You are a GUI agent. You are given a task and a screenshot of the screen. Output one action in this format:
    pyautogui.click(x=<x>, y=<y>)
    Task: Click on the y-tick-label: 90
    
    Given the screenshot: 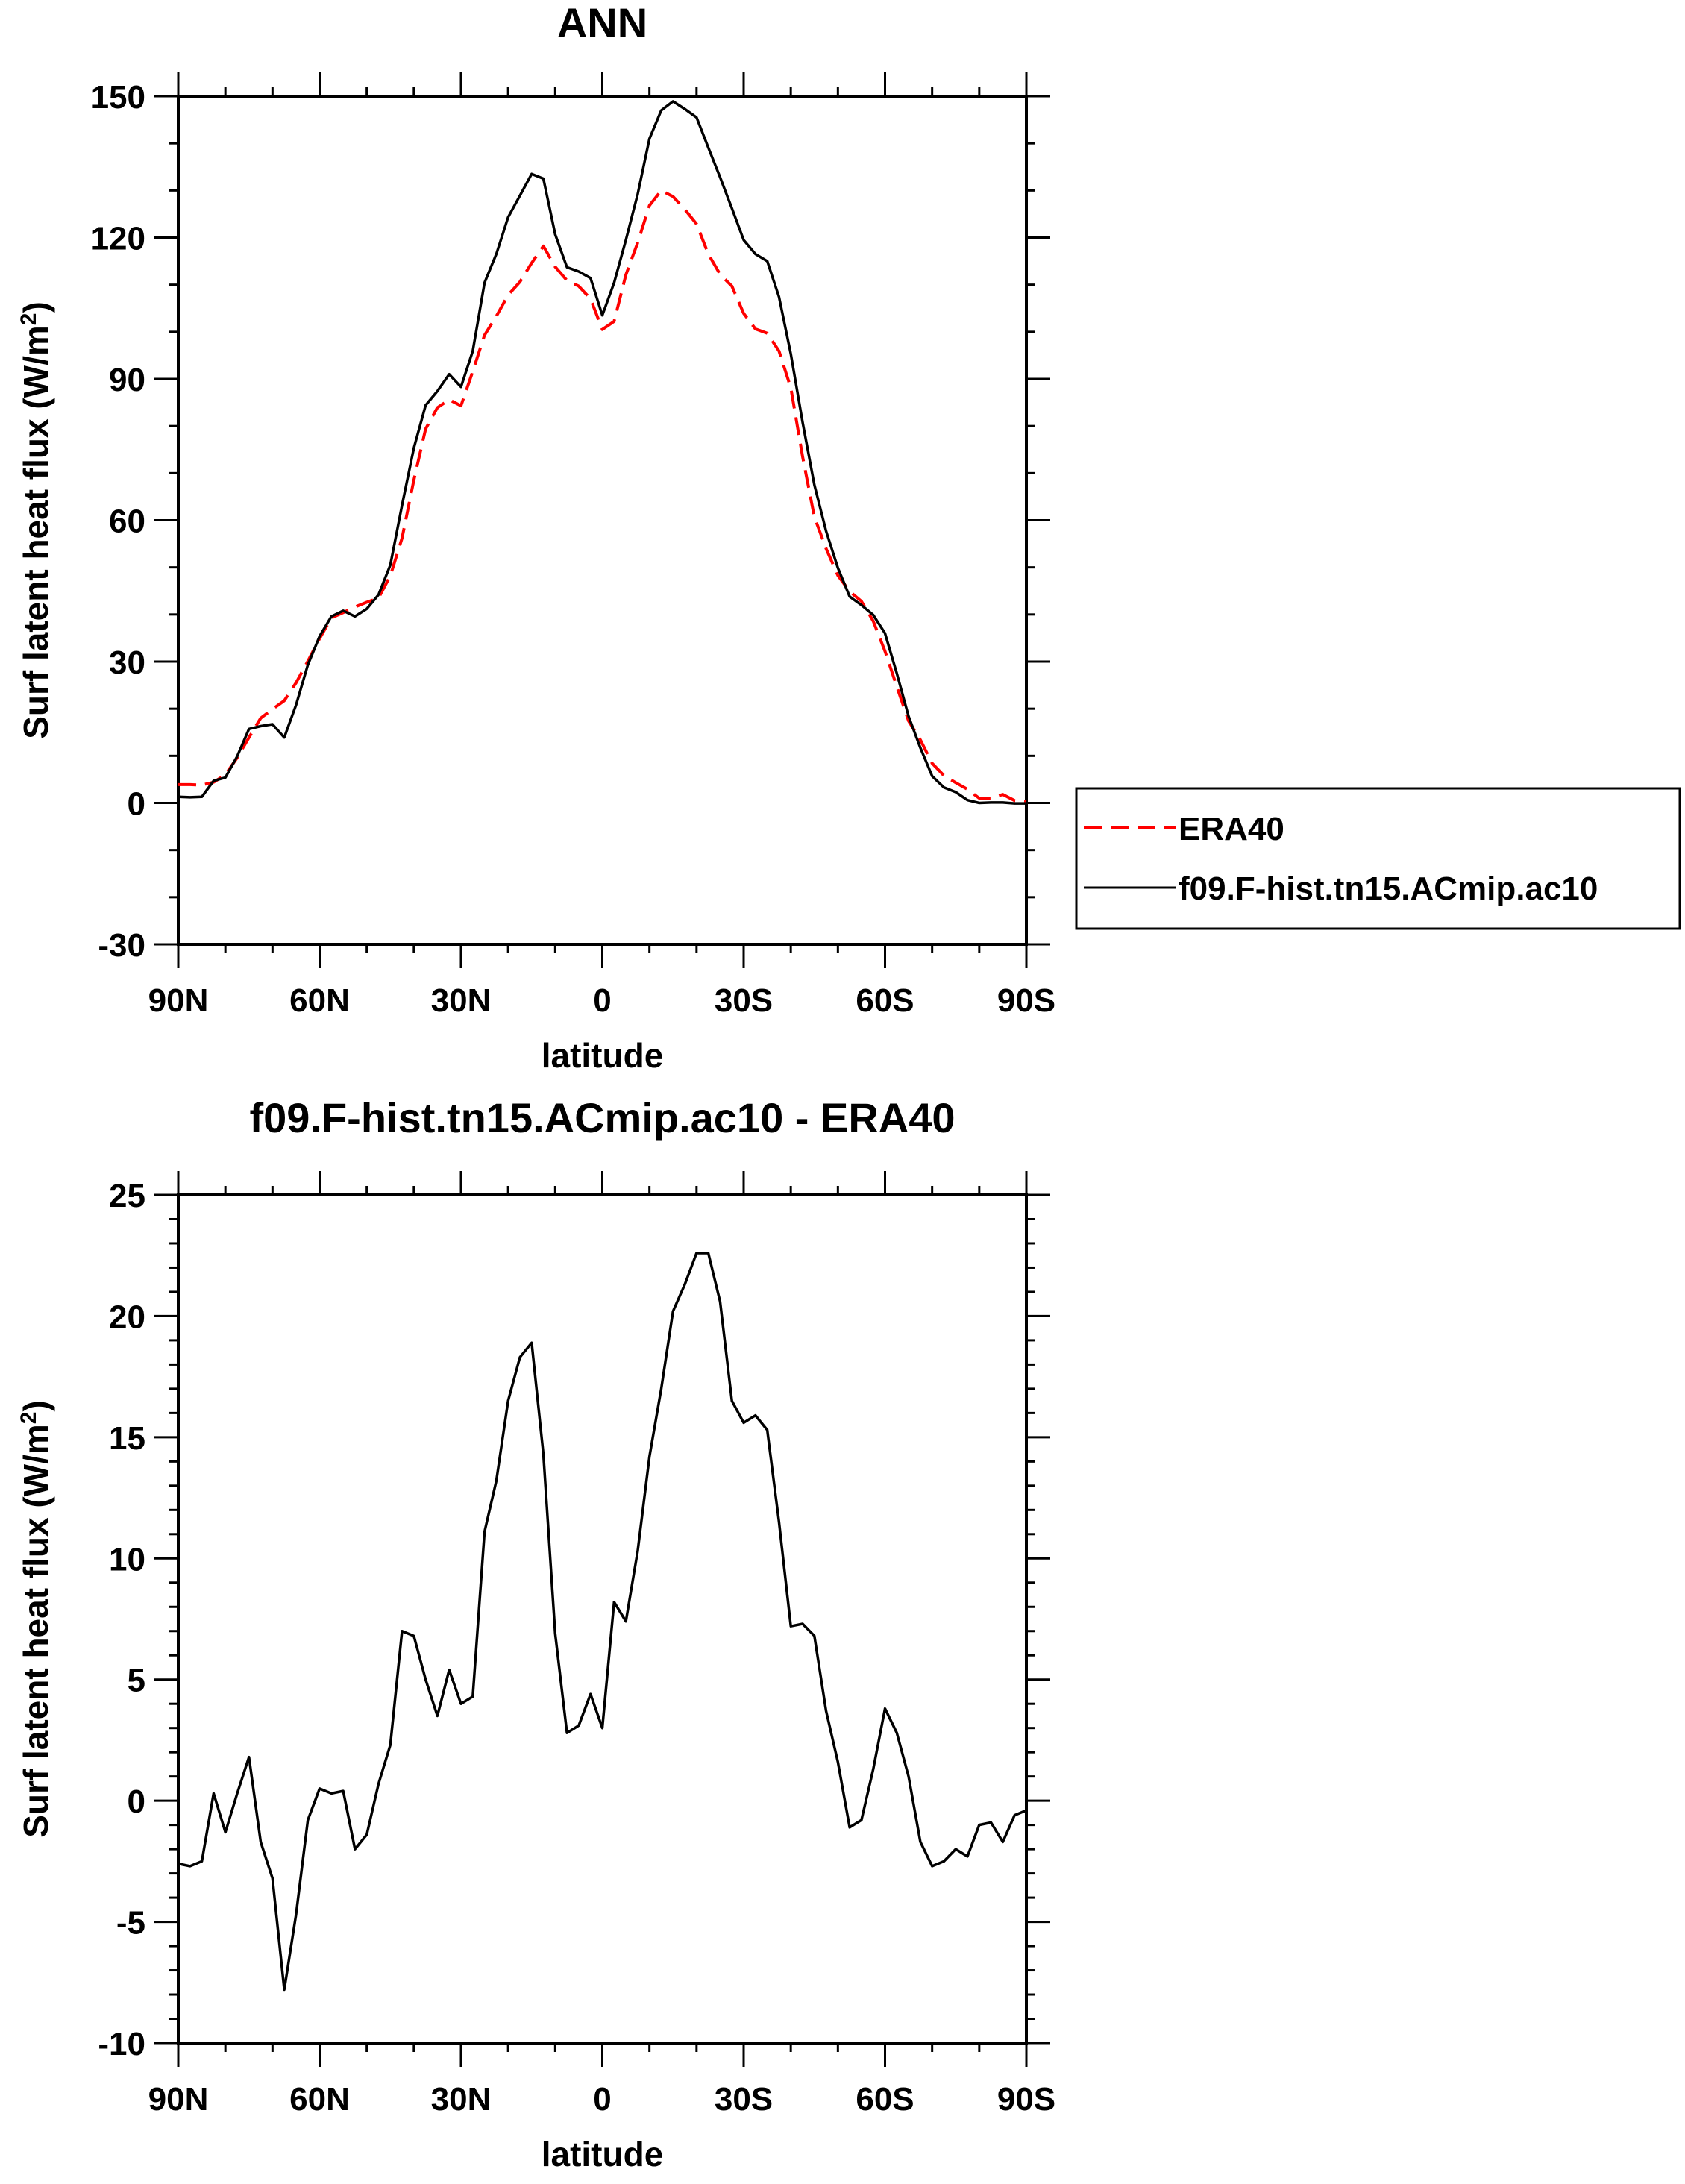 What is the action you would take?
    pyautogui.click(x=127, y=380)
    